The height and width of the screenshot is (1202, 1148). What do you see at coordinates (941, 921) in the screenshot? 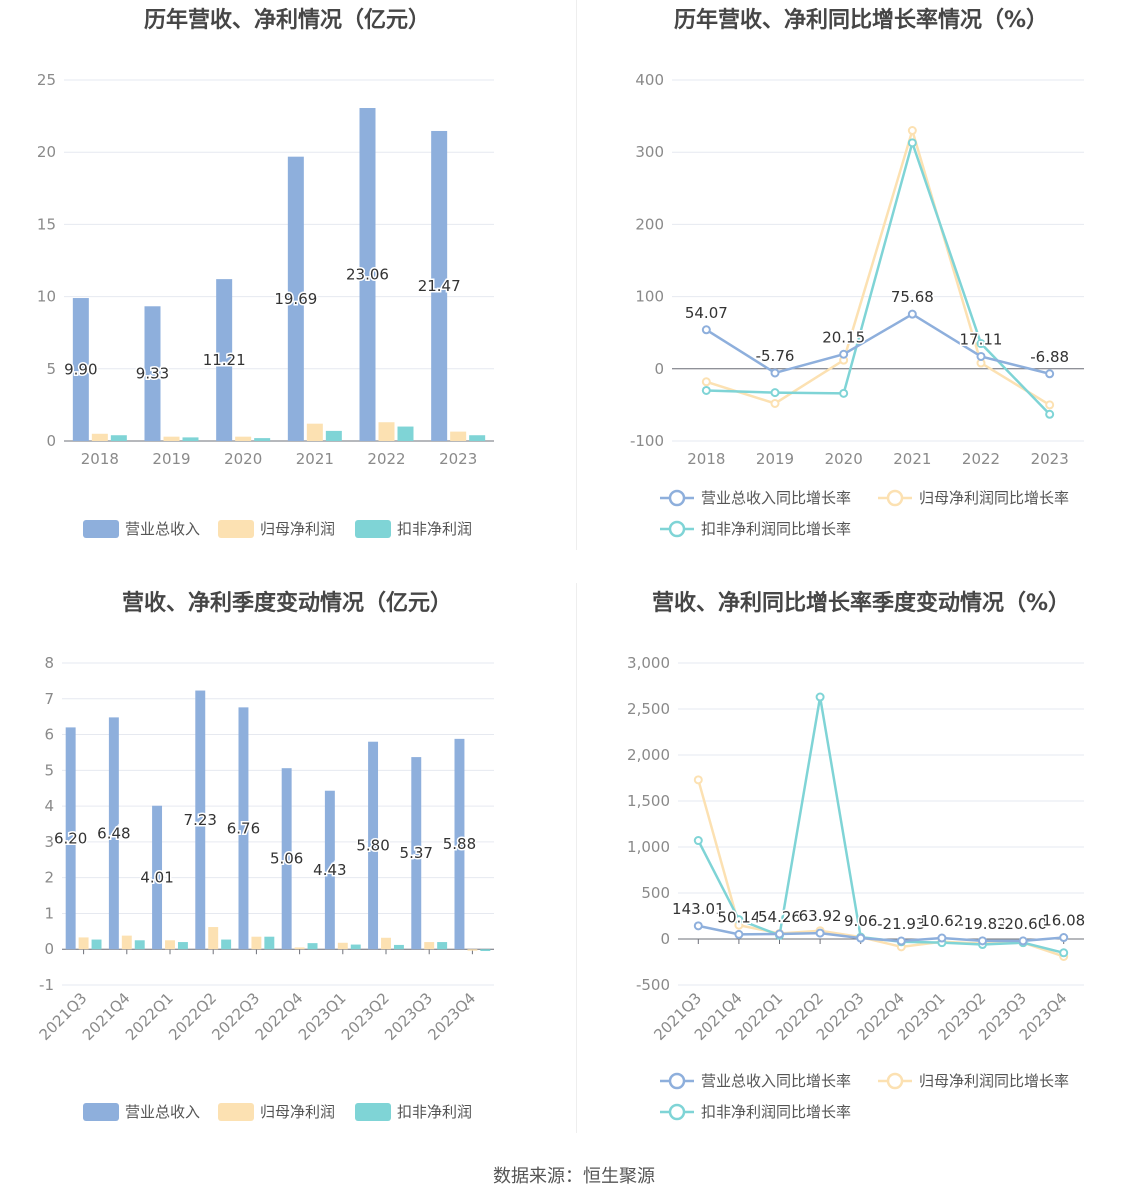
I see `point-value-label: 10.62` at bounding box center [941, 921].